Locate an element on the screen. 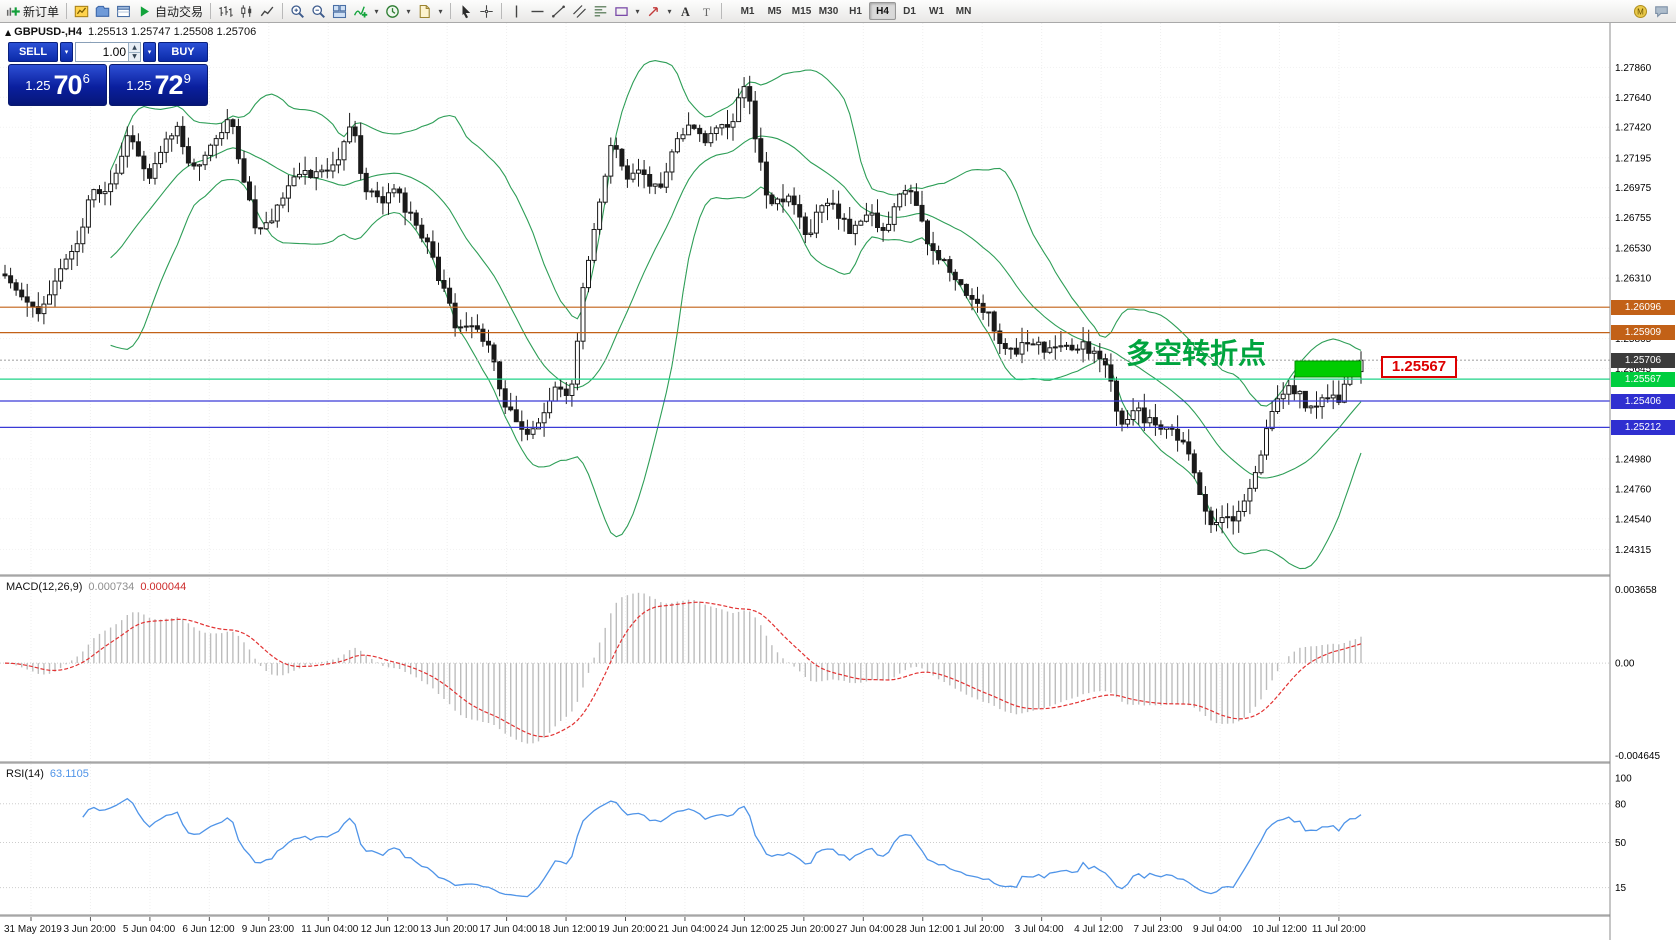 The image size is (1676, 947). arrows-button is located at coordinates (653, 11).